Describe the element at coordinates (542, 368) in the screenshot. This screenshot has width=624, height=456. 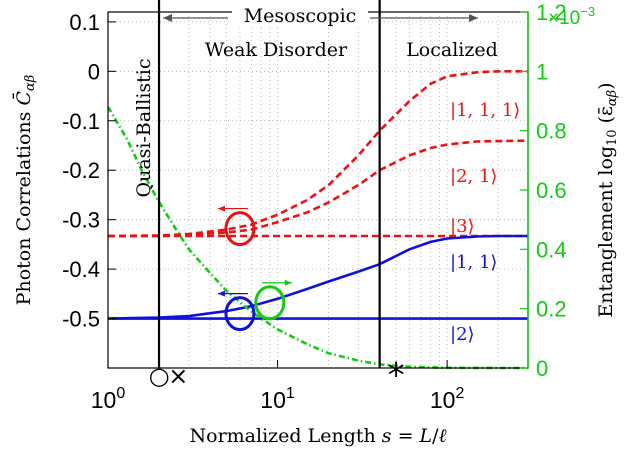
I see `y-tick-label-right: 0` at that location.